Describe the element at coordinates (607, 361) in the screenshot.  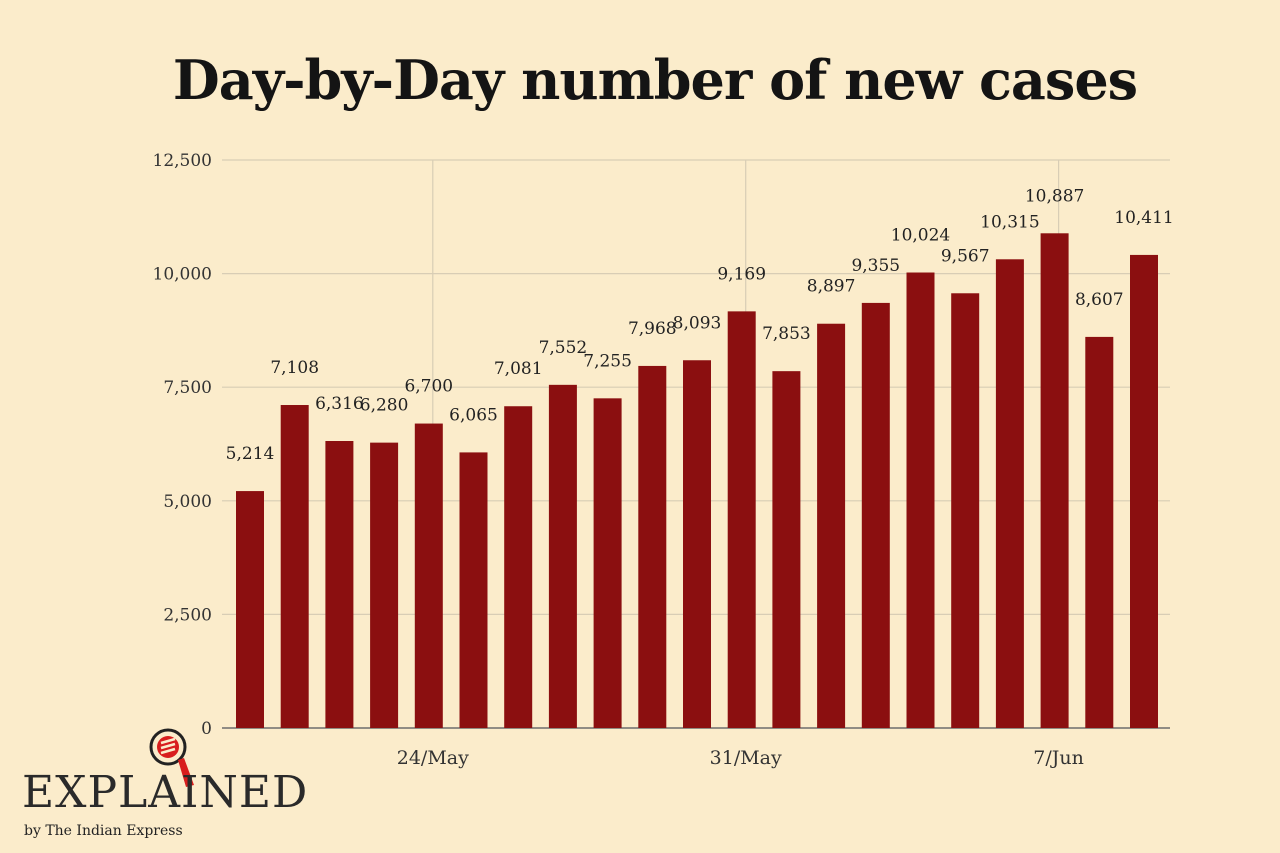
I see `data-label: 7,255` at that location.